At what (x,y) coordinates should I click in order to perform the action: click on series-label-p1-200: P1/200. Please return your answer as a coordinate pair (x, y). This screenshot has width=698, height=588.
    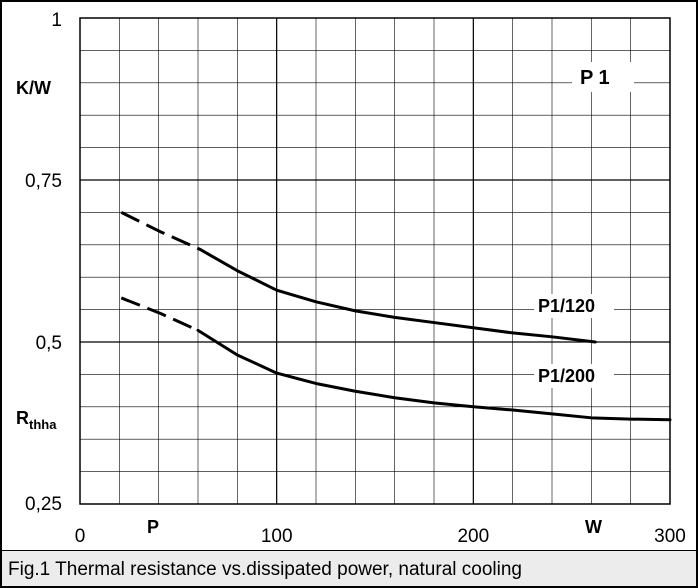
    Looking at the image, I should click on (566, 376).